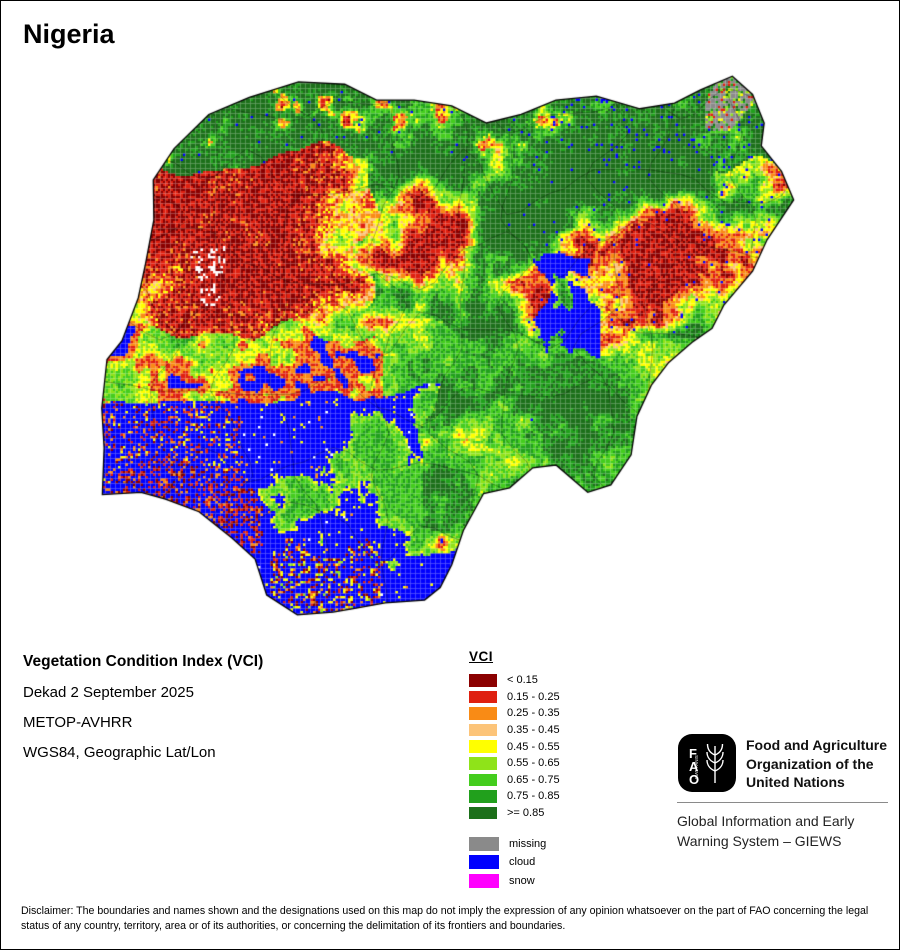  I want to click on legend-label: 0.15 - 0.25, so click(533, 696).